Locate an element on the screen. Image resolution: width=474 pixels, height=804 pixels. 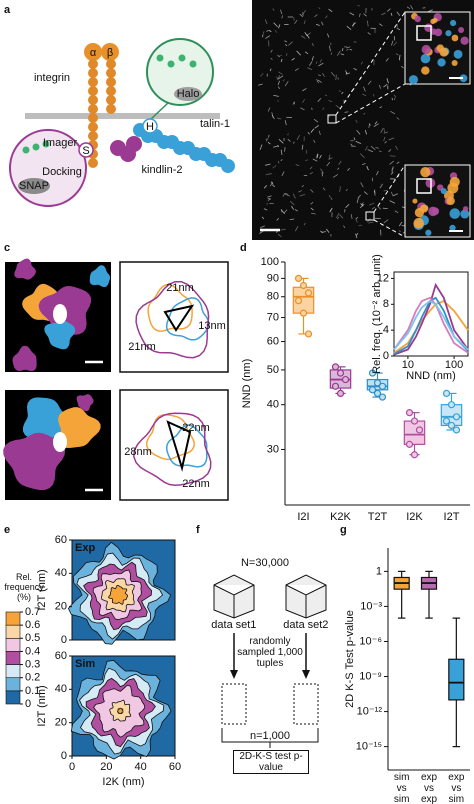
cluster-outline is located at coordinates (172, 319).